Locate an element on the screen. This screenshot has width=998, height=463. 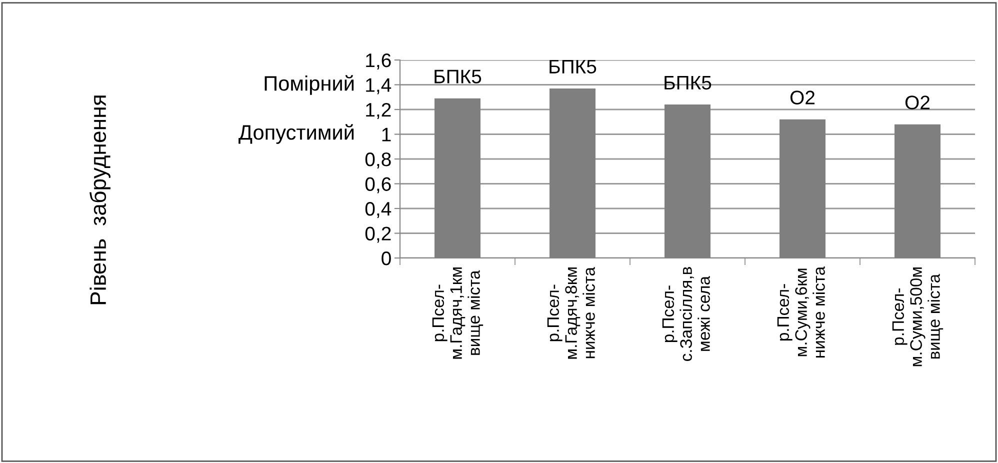
y-tick-label: 1,4 is located at coordinates (379, 86).